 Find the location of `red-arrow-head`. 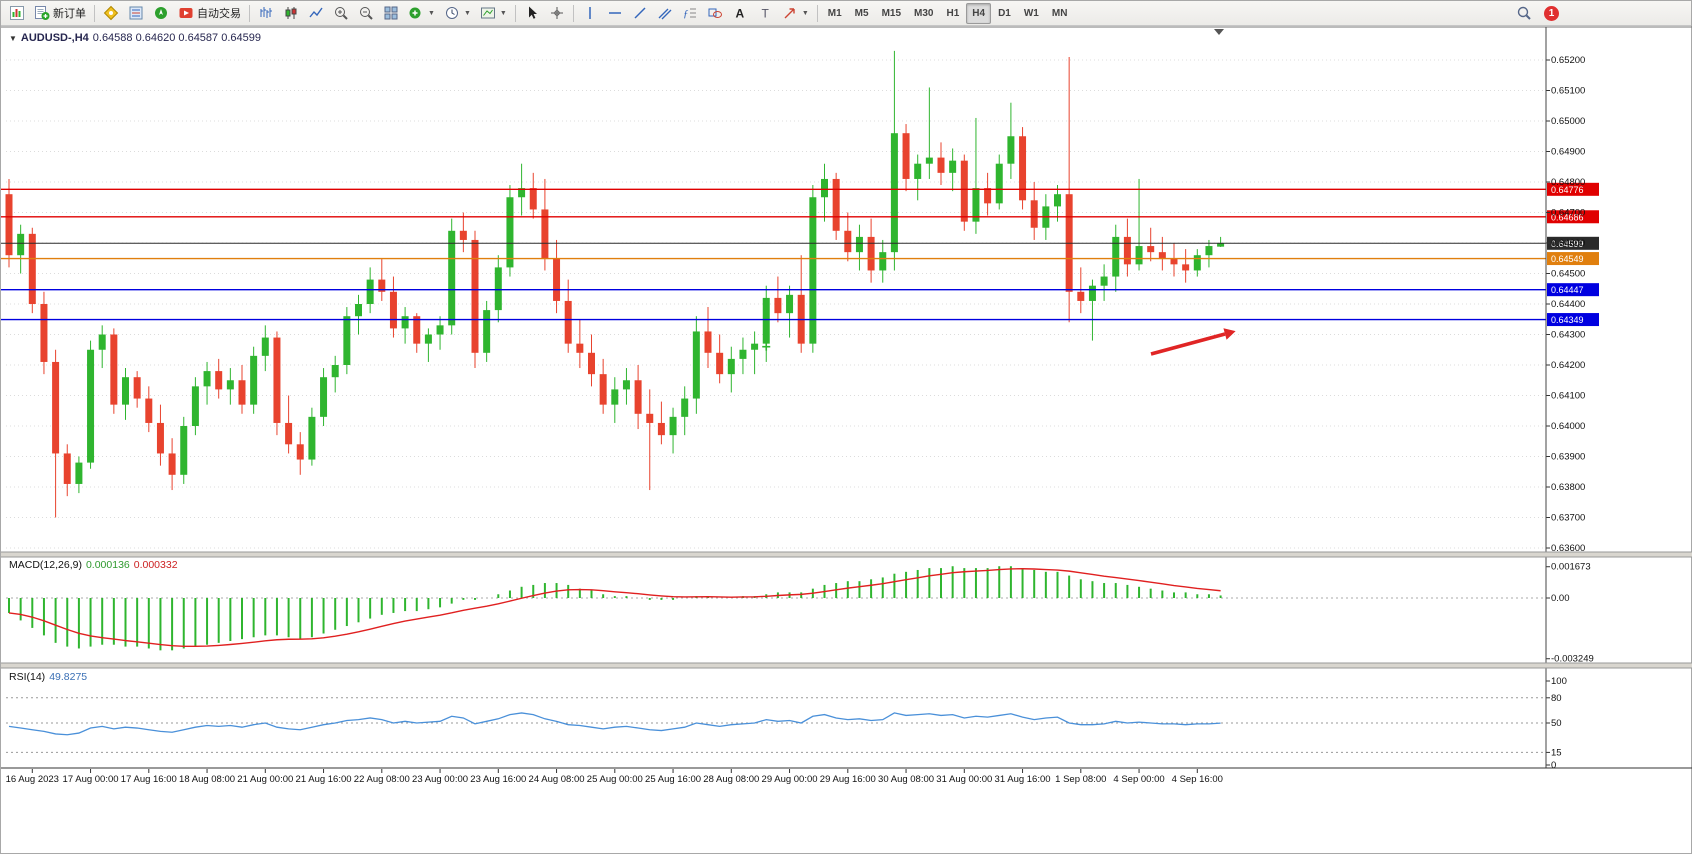

red-arrow-head is located at coordinates (1229, 334).